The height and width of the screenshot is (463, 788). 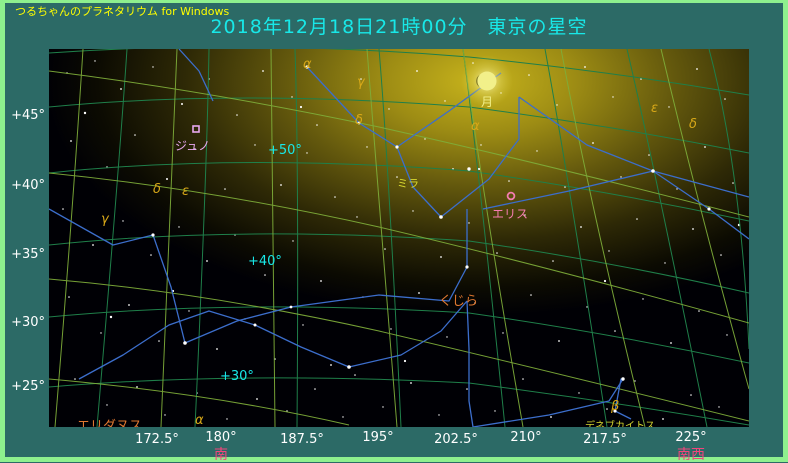 I want to click on moon-marker, so click(x=487, y=81).